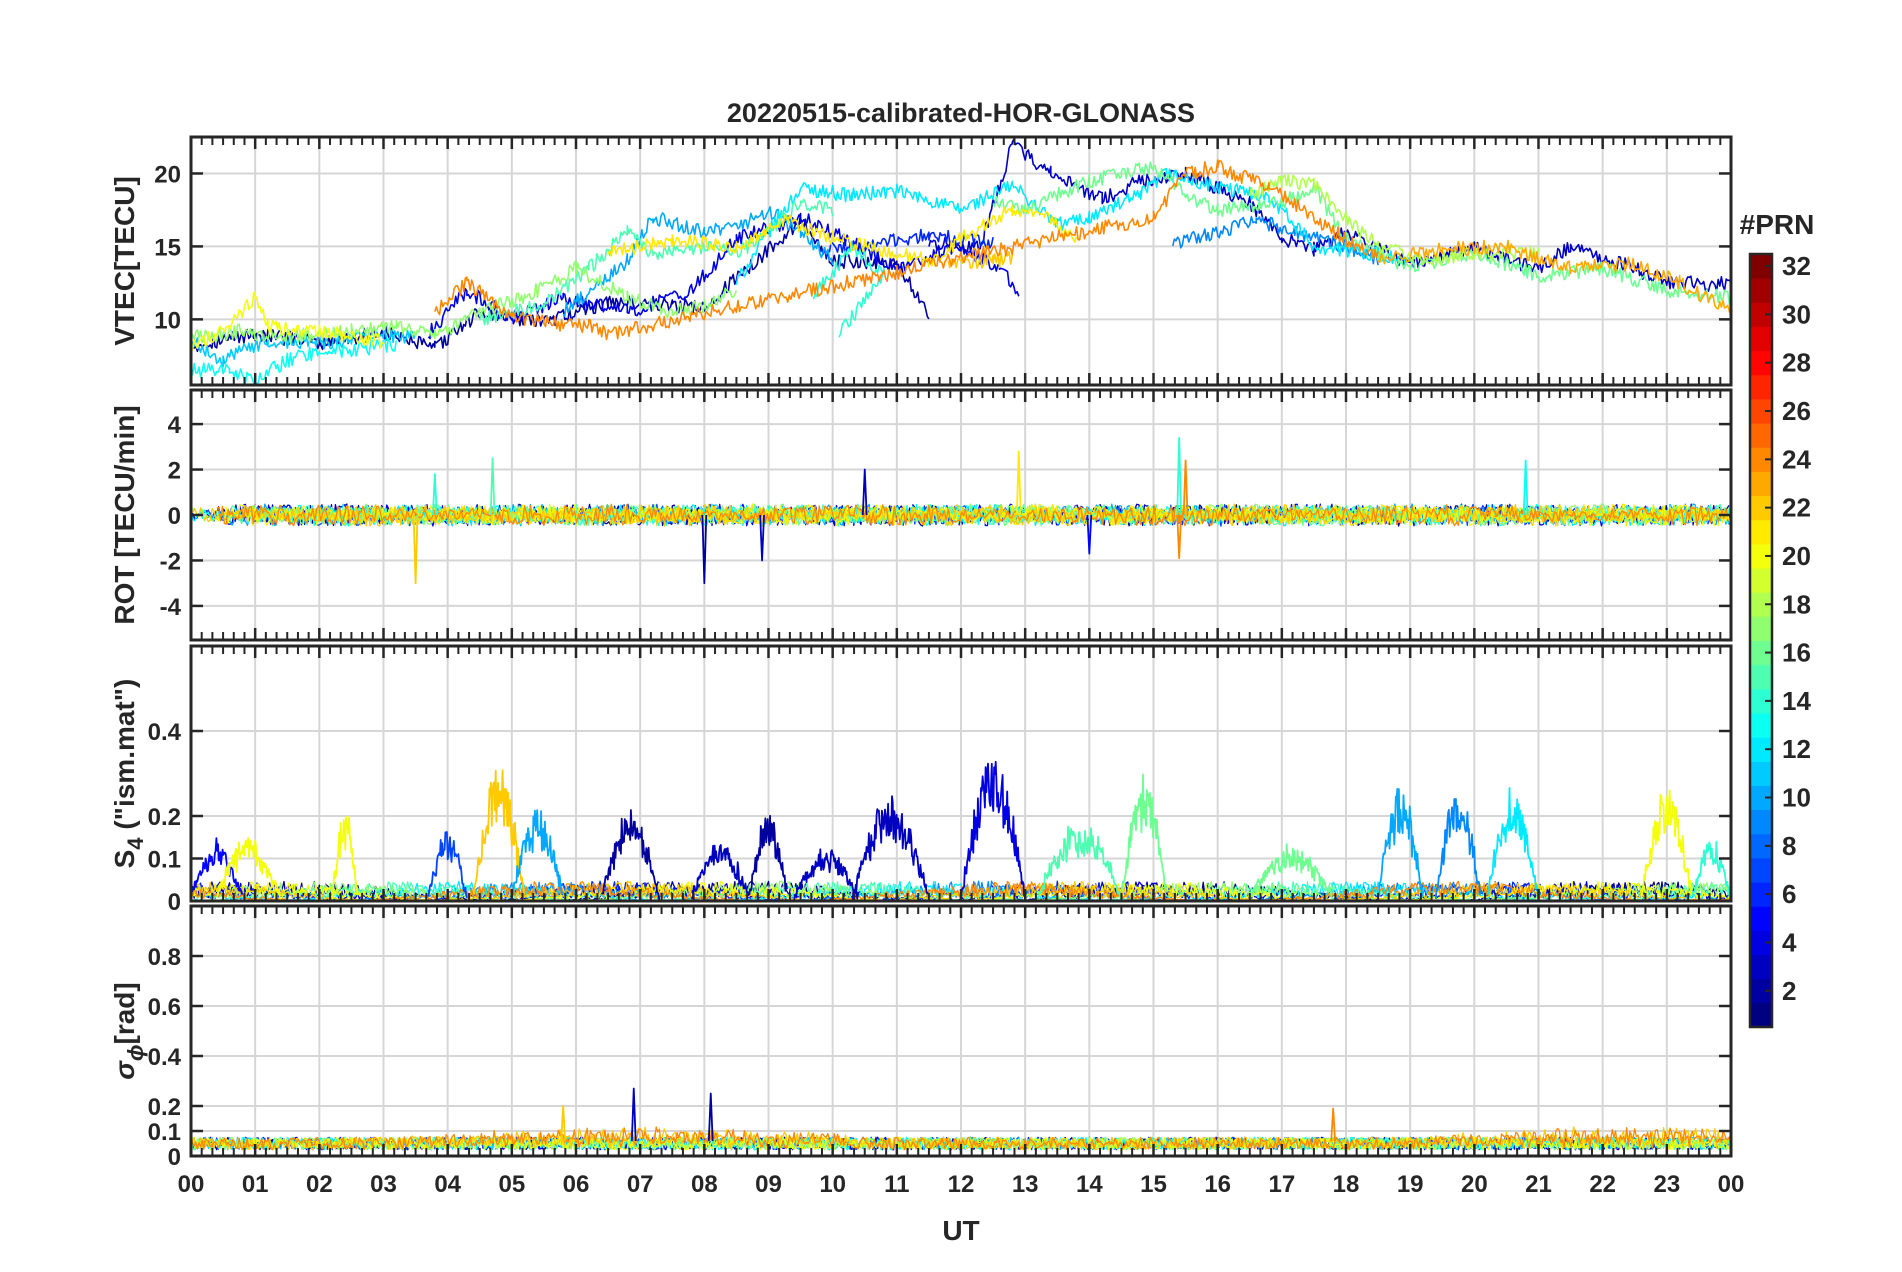 This screenshot has width=1902, height=1272. Describe the element at coordinates (832, 1184) in the screenshot. I see `x-tick-label: 10` at that location.